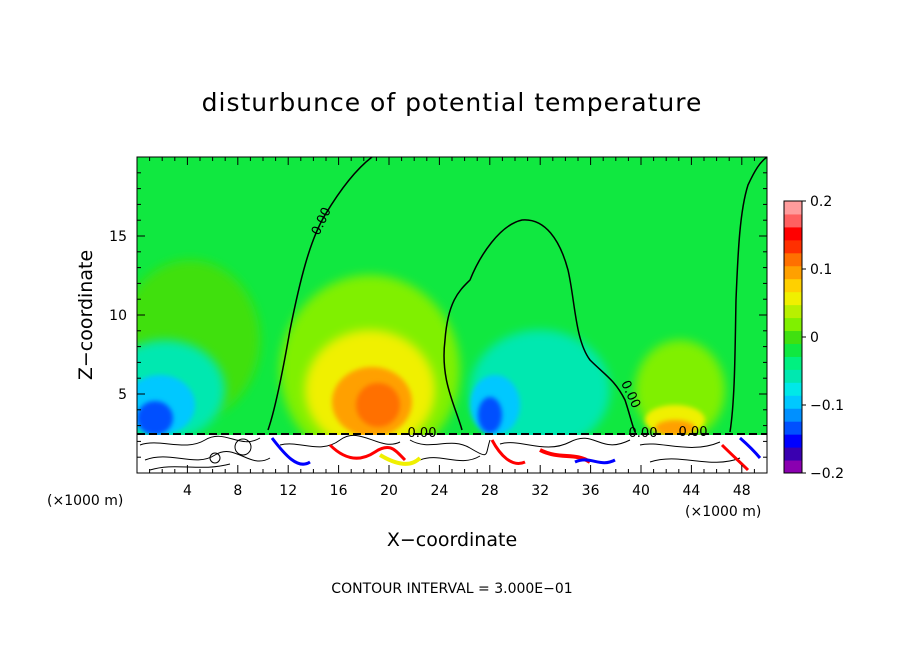 The height and width of the screenshot is (654, 904). Describe the element at coordinates (237, 491) in the screenshot. I see `x-tick-label: 8` at that location.